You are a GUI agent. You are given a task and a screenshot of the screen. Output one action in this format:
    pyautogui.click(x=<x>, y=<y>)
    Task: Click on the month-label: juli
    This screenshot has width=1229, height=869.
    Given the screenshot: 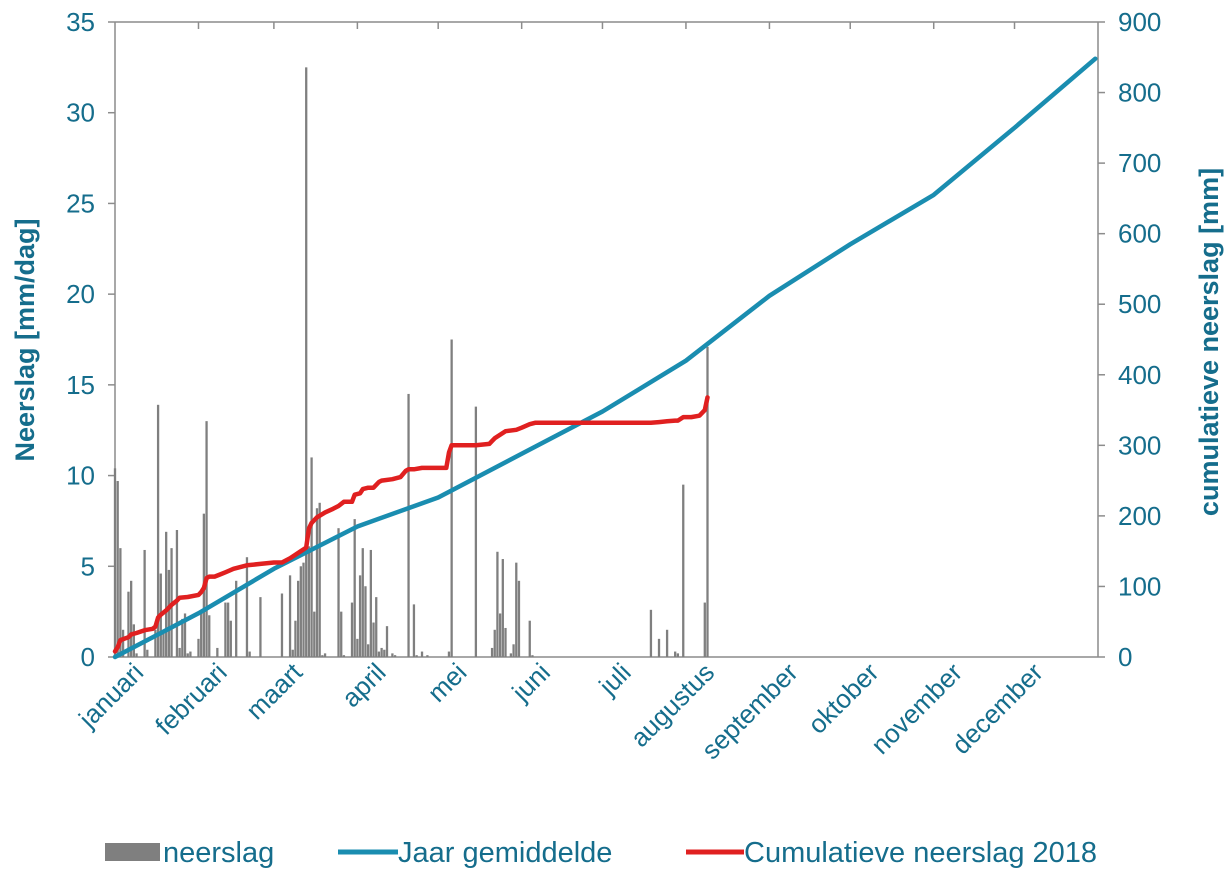 What is the action you would take?
    pyautogui.click(x=614, y=679)
    